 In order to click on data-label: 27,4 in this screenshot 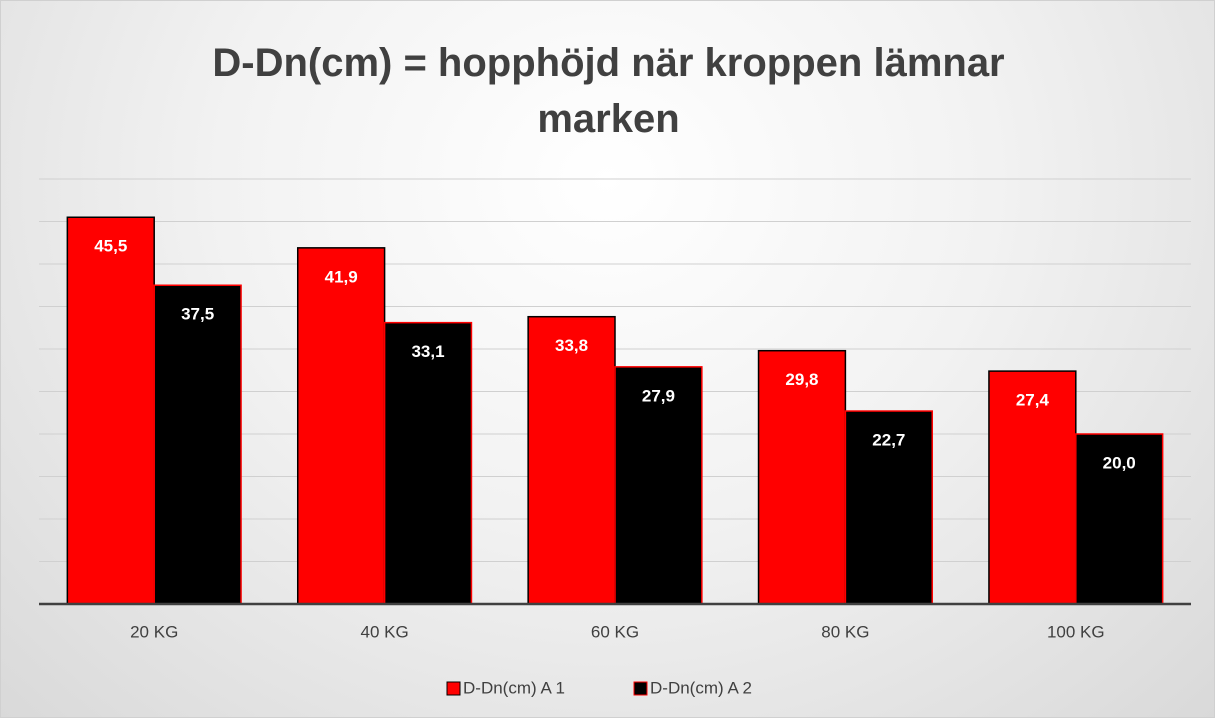, I will do `click(1033, 400)`.